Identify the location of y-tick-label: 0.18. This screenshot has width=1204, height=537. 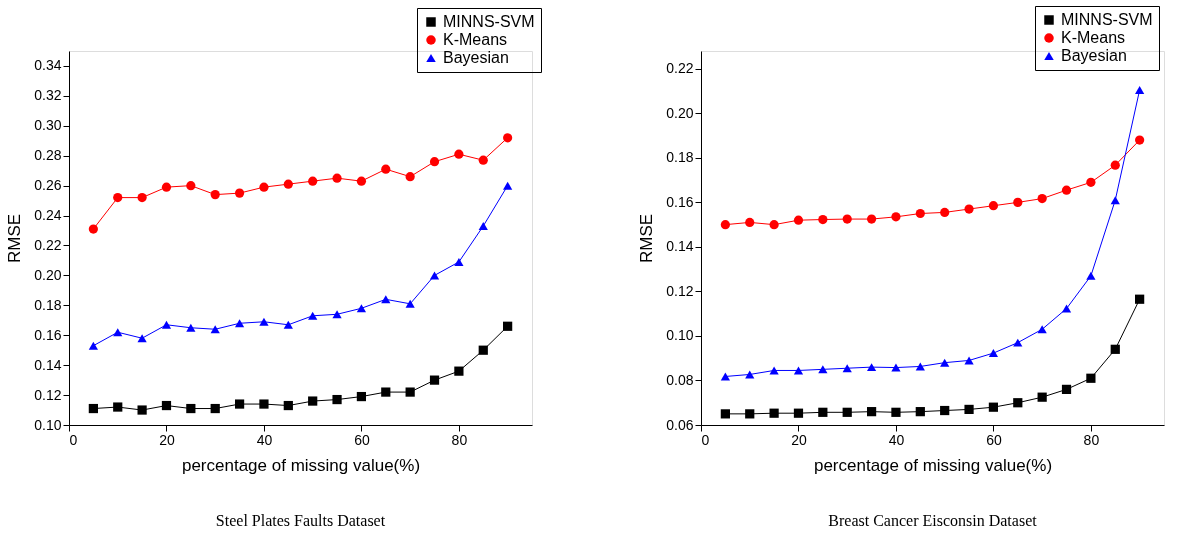
(48, 304).